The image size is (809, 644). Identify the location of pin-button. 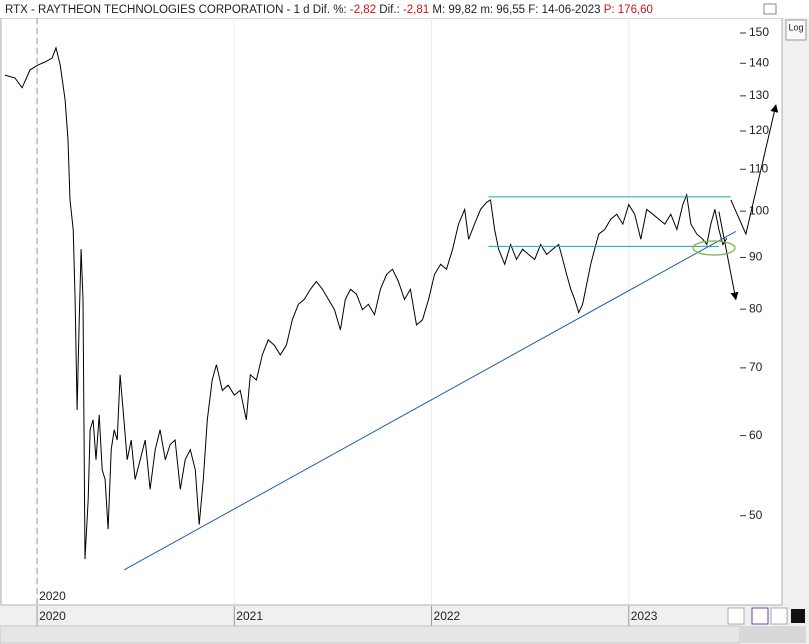
(779, 616).